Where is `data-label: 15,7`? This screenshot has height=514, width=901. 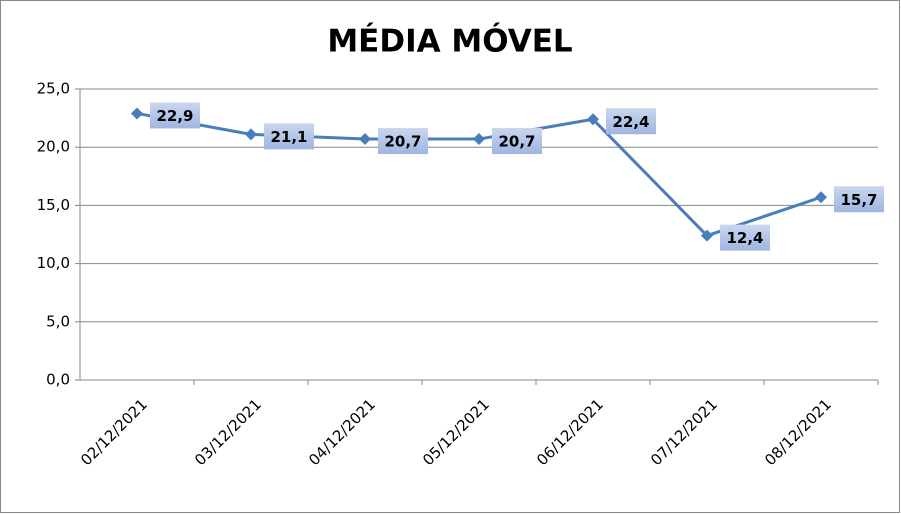
data-label: 15,7 is located at coordinates (858, 200).